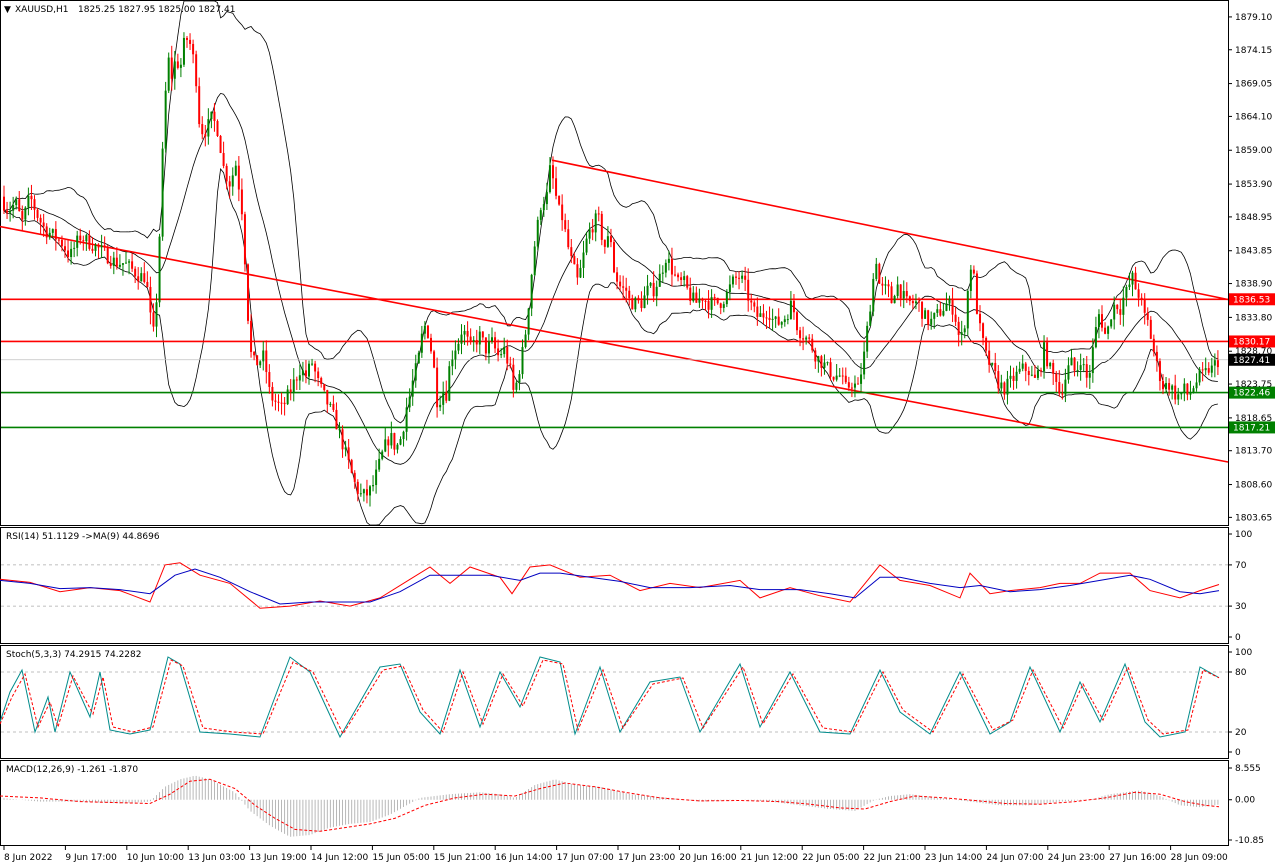  I want to click on current-price-label: 1827.41, so click(1251, 361).